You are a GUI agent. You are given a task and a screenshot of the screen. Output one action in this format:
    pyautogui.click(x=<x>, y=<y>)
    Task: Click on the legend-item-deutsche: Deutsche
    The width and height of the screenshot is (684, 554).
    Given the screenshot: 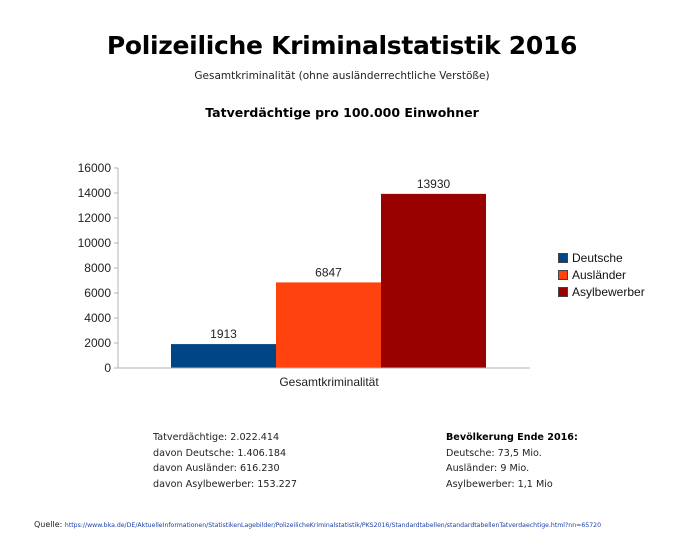 What is the action you would take?
    pyautogui.click(x=601, y=258)
    